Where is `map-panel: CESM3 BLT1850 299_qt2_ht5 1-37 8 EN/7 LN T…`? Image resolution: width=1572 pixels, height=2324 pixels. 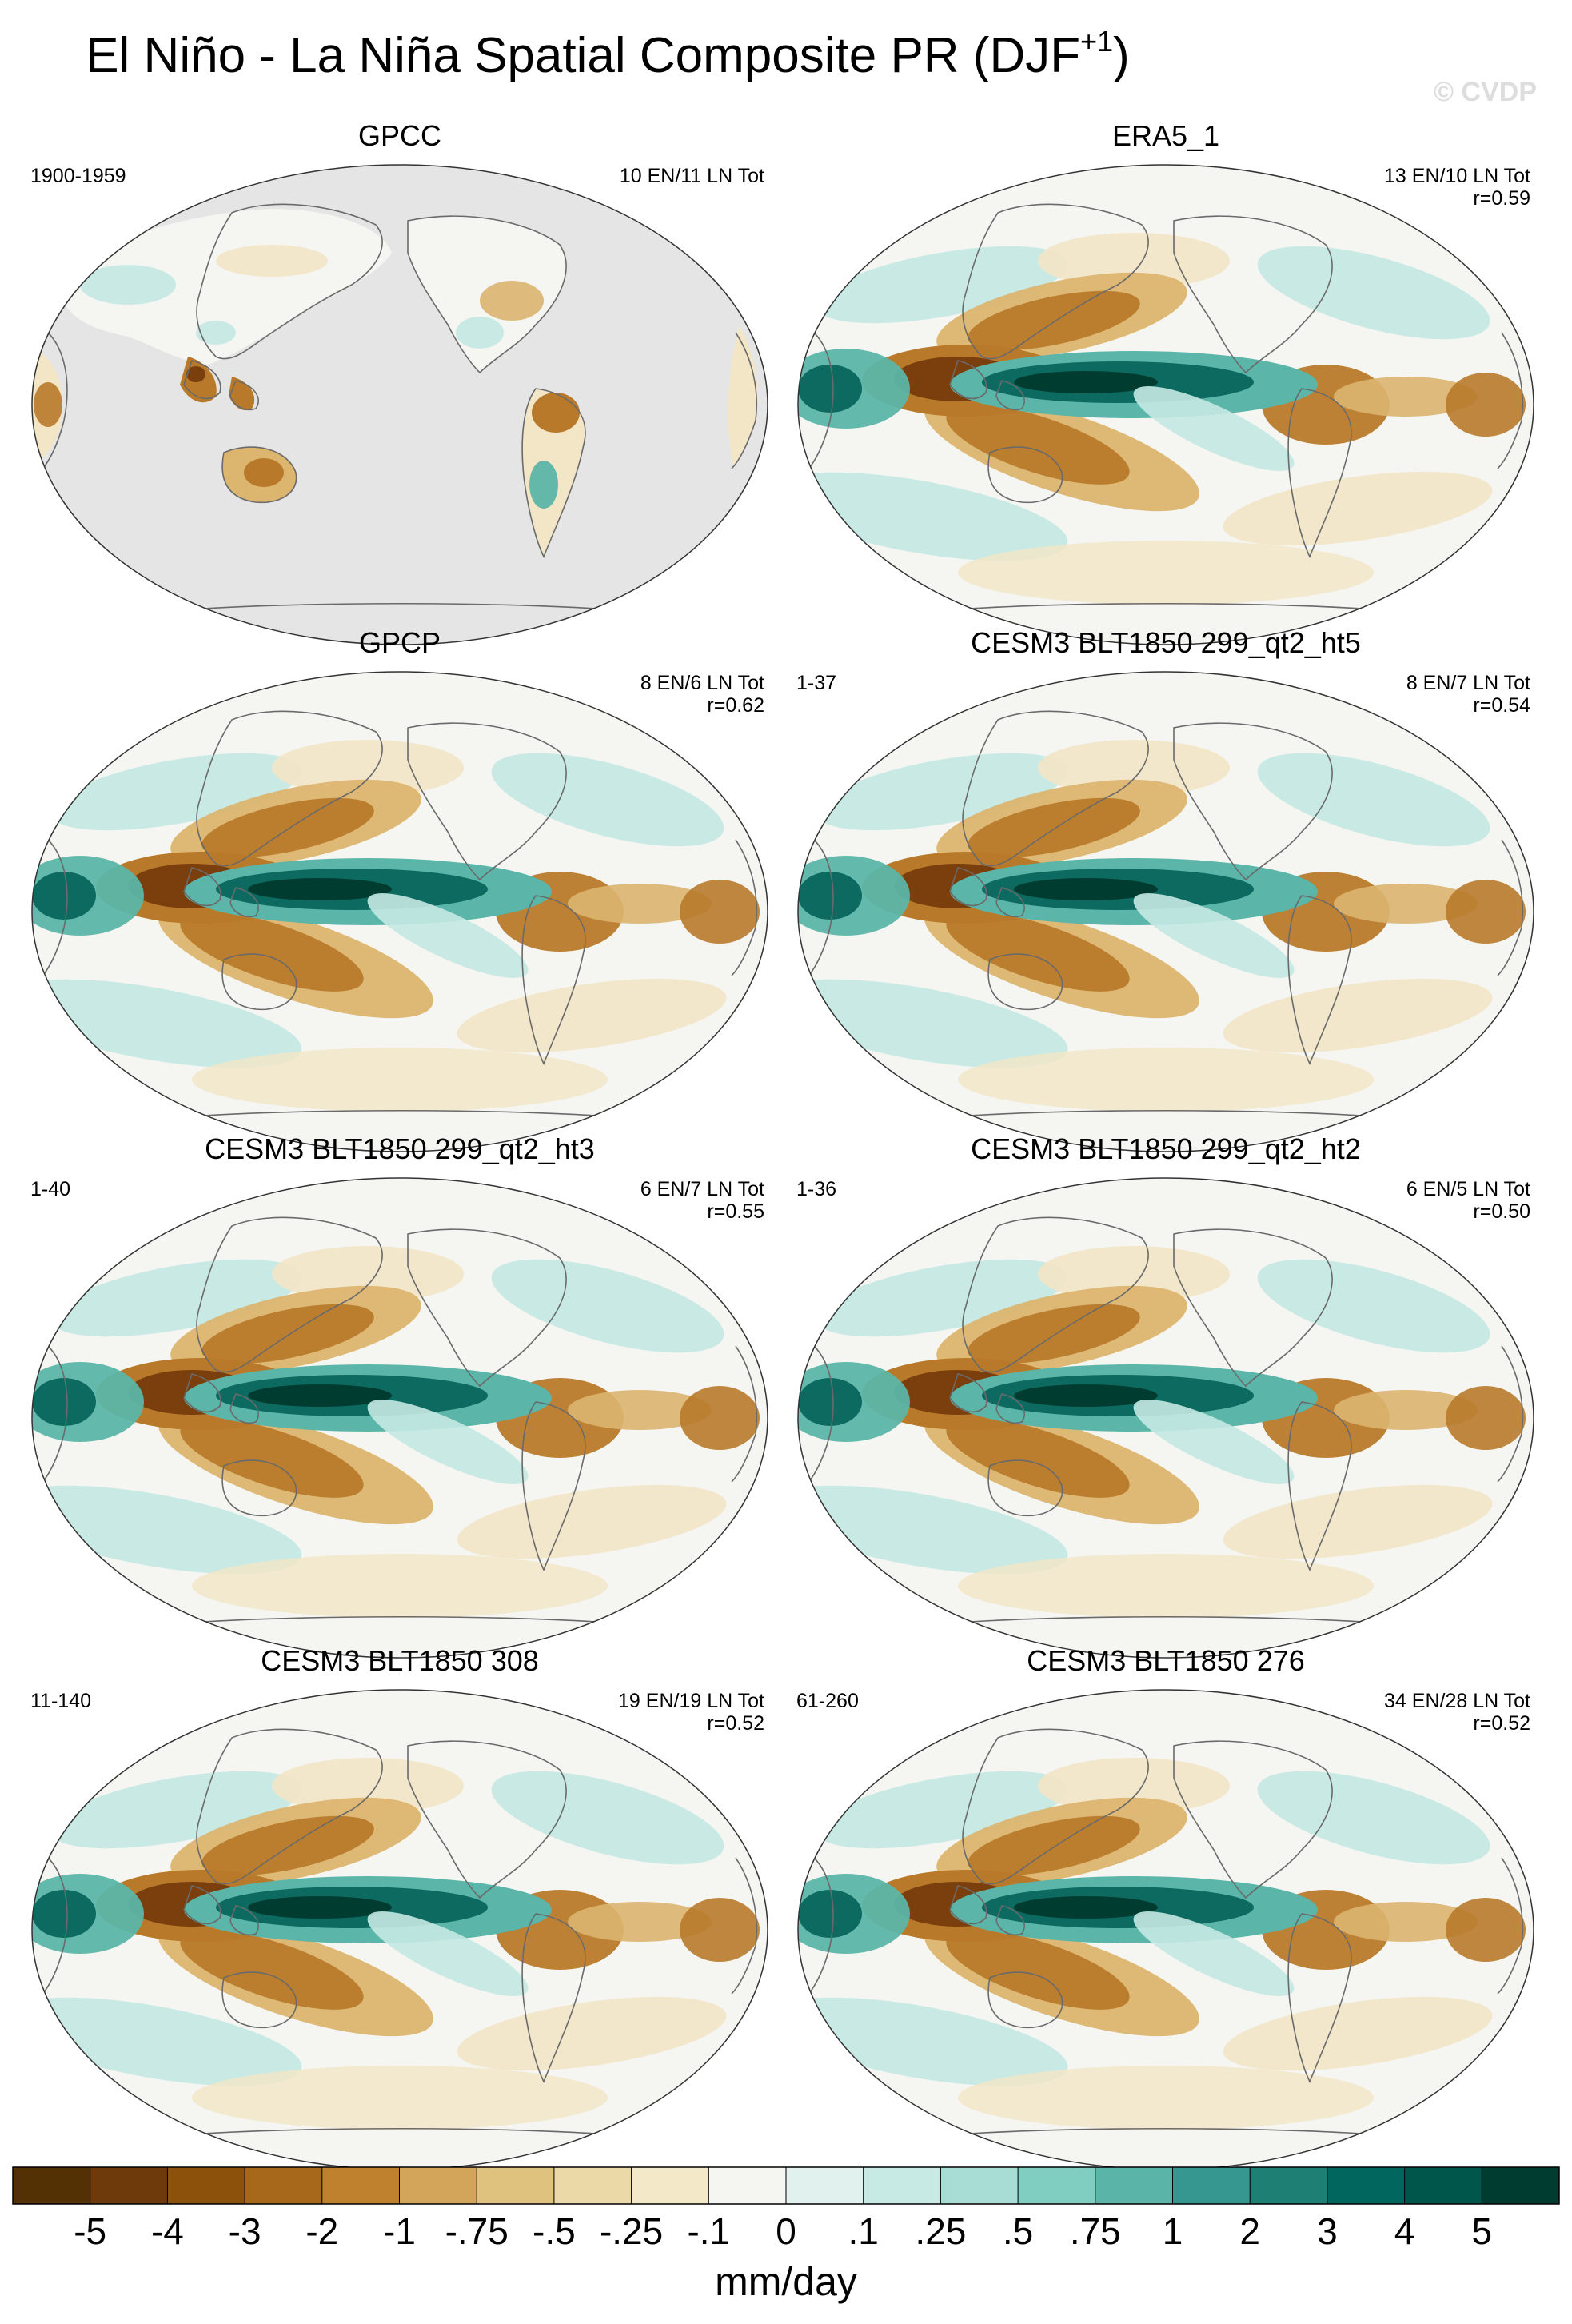 map-panel: CESM3 BLT1850 299_qt2_ht5 1-37 8 EN/7 LN T… is located at coordinates (1165, 889).